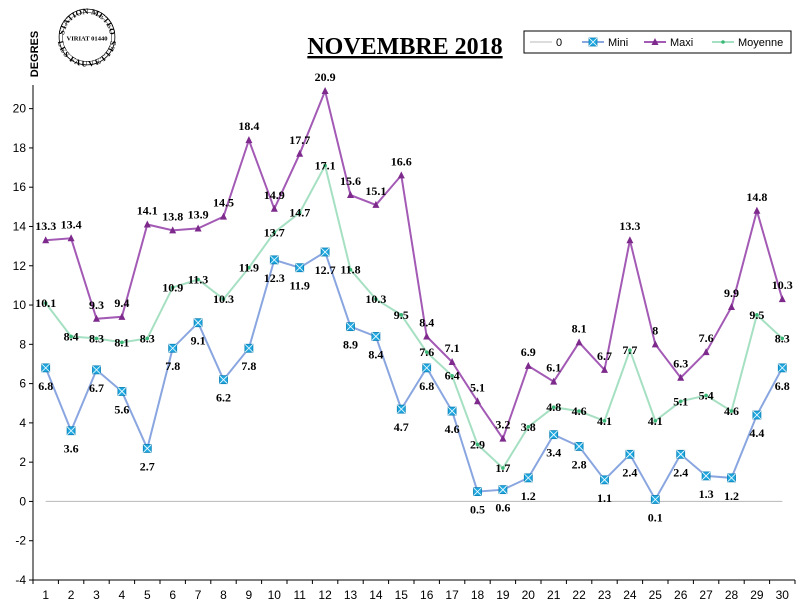 The height and width of the screenshot is (606, 801). I want to click on y-tick-label: 12, so click(20, 266).